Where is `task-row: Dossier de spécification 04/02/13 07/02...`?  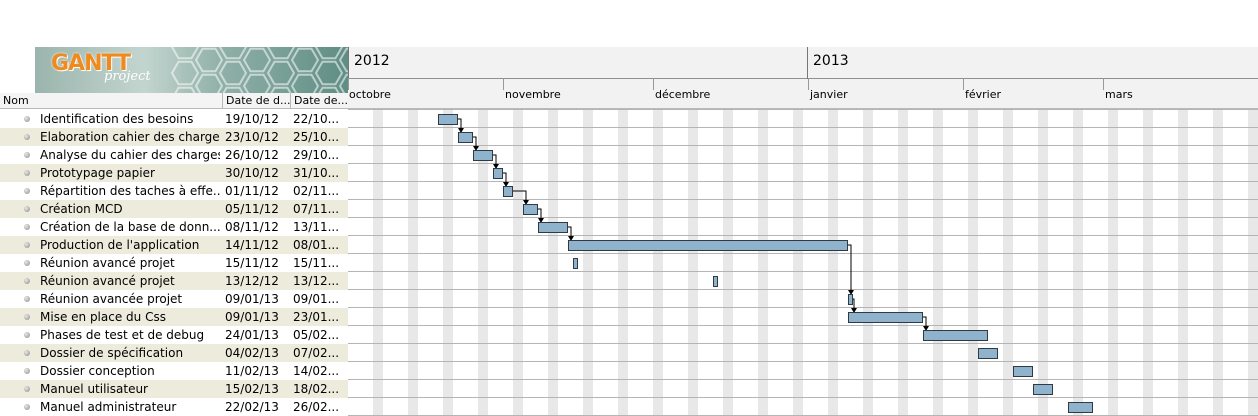 task-row: Dossier de spécification 04/02/13 07/02... is located at coordinates (174, 353).